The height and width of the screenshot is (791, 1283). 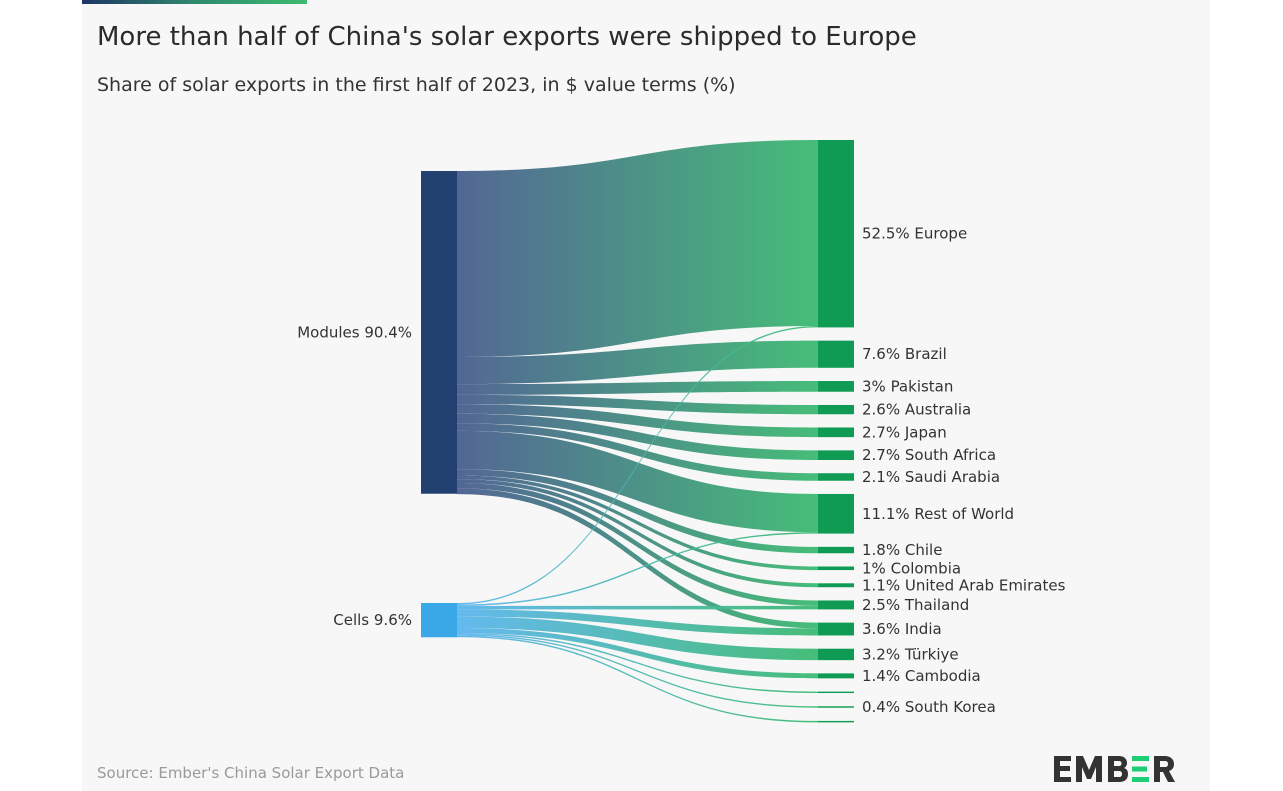 I want to click on target-node-australia, so click(x=836, y=409).